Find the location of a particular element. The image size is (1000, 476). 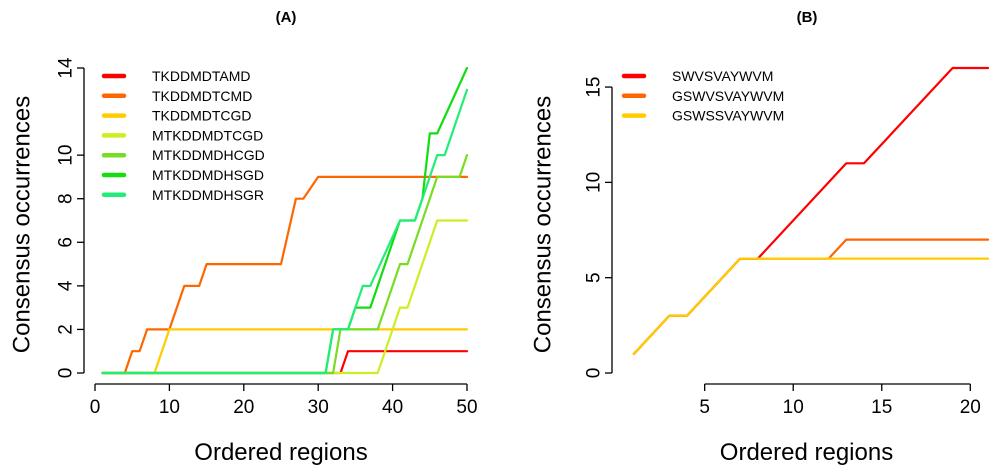

x-tick-label: 40 is located at coordinates (392, 407).